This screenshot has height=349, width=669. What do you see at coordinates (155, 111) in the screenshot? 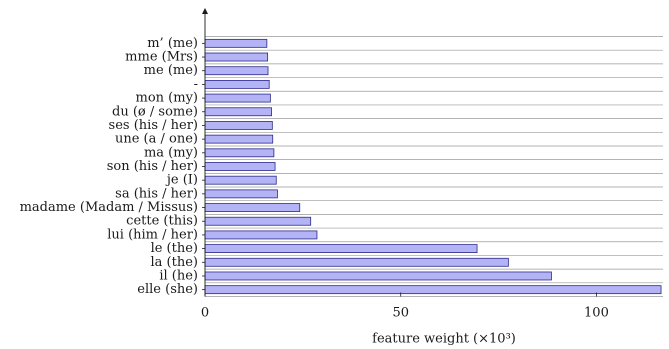
I see `category-label: du (ø / some)` at bounding box center [155, 111].